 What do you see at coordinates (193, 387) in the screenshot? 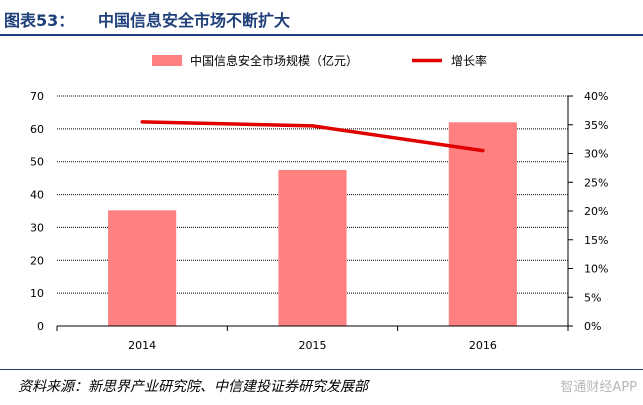
I see `source-note: 资料来源：新思界产业研究院、中信建投证券研究发展部` at bounding box center [193, 387].